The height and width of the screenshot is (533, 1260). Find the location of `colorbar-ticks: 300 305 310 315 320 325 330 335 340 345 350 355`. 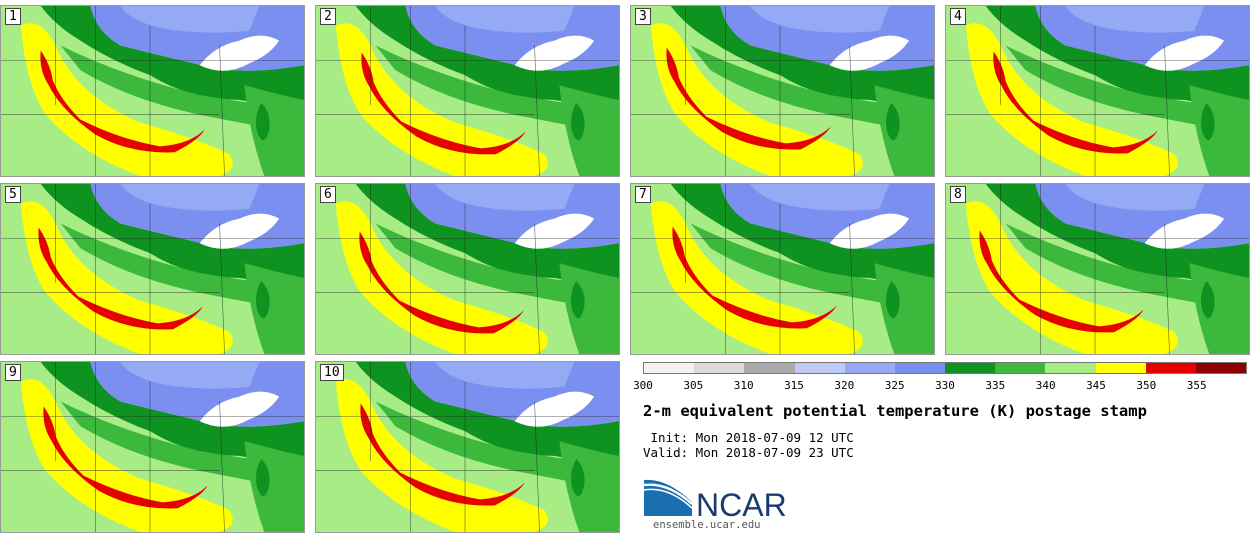

colorbar-ticks: 300 305 310 315 320 325 330 335 340 345 350 355 is located at coordinates (940, 386).